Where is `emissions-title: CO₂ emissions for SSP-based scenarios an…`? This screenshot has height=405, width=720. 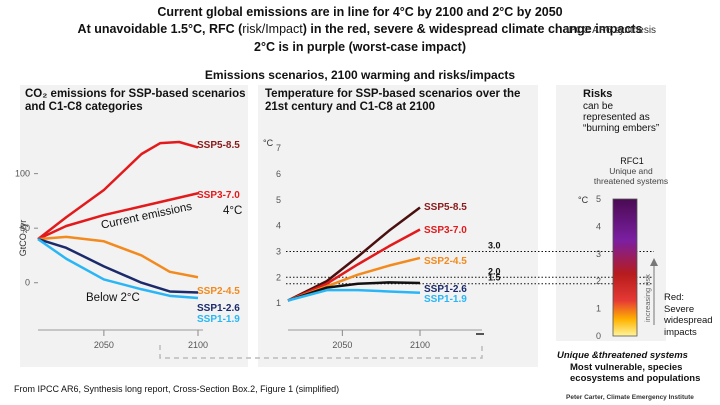 emissions-title: CO₂ emissions for SSP-based scenarios an… is located at coordinates (135, 100).